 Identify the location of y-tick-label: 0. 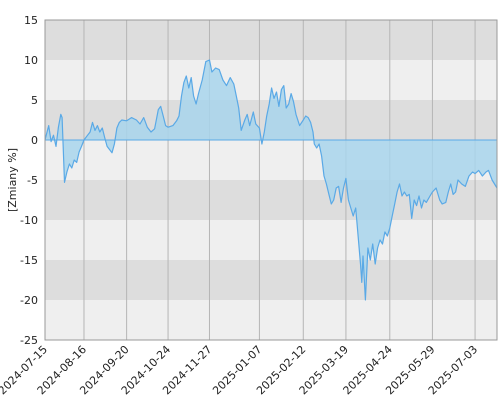
(34, 140).